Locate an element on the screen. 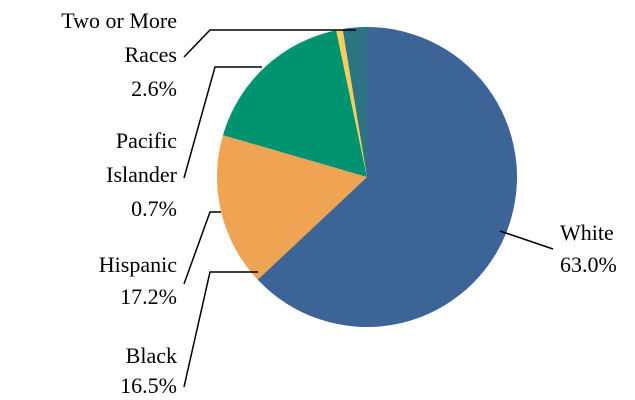 The height and width of the screenshot is (400, 635). pie-slice-pacific-islander is located at coordinates (351, 103).